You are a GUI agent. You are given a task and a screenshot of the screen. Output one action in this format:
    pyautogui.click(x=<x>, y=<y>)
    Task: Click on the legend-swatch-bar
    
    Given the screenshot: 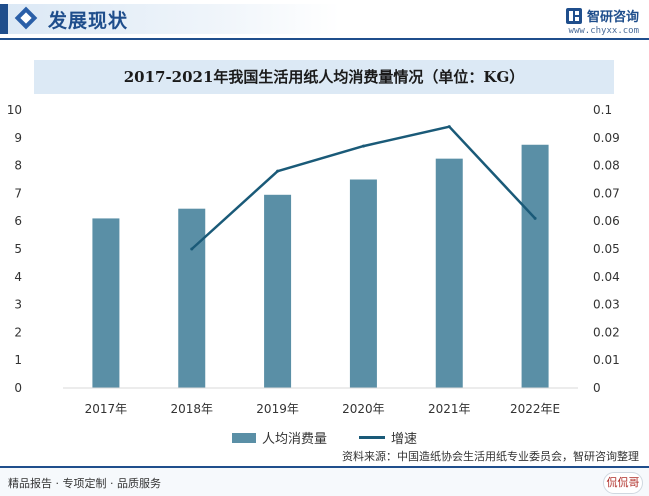 What is the action you would take?
    pyautogui.click(x=243, y=437)
    